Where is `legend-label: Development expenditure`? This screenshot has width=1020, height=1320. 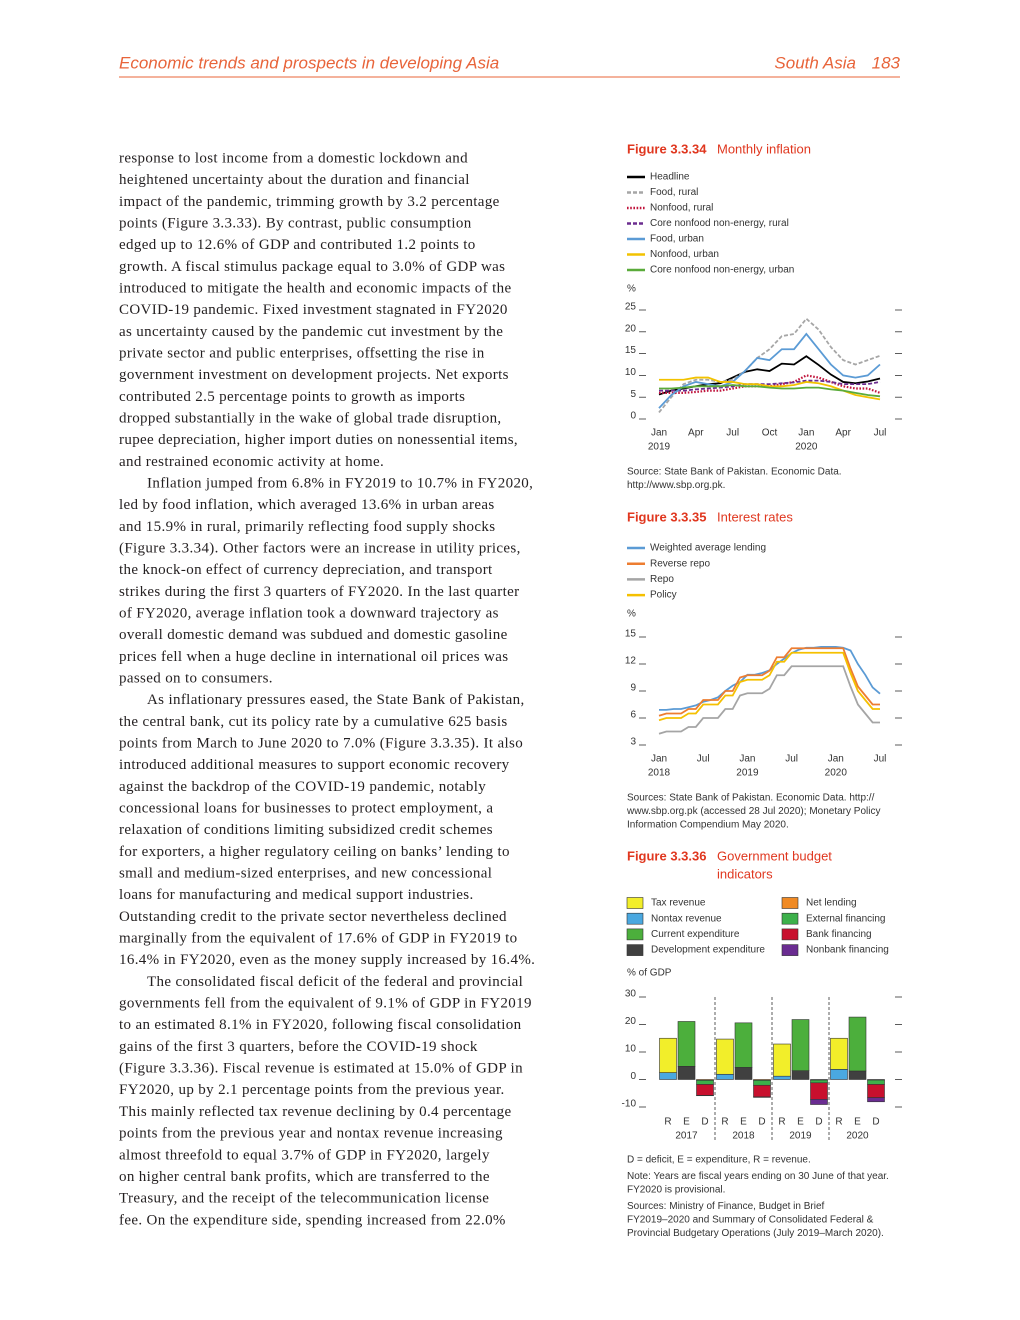
legend-label: Development expenditure is located at coordinates (708, 950).